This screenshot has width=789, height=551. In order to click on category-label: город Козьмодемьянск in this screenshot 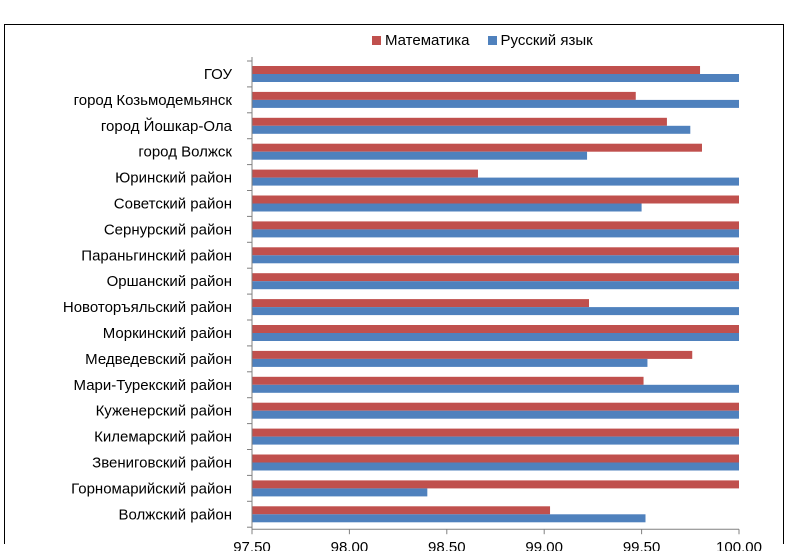, I will do `click(153, 100)`.